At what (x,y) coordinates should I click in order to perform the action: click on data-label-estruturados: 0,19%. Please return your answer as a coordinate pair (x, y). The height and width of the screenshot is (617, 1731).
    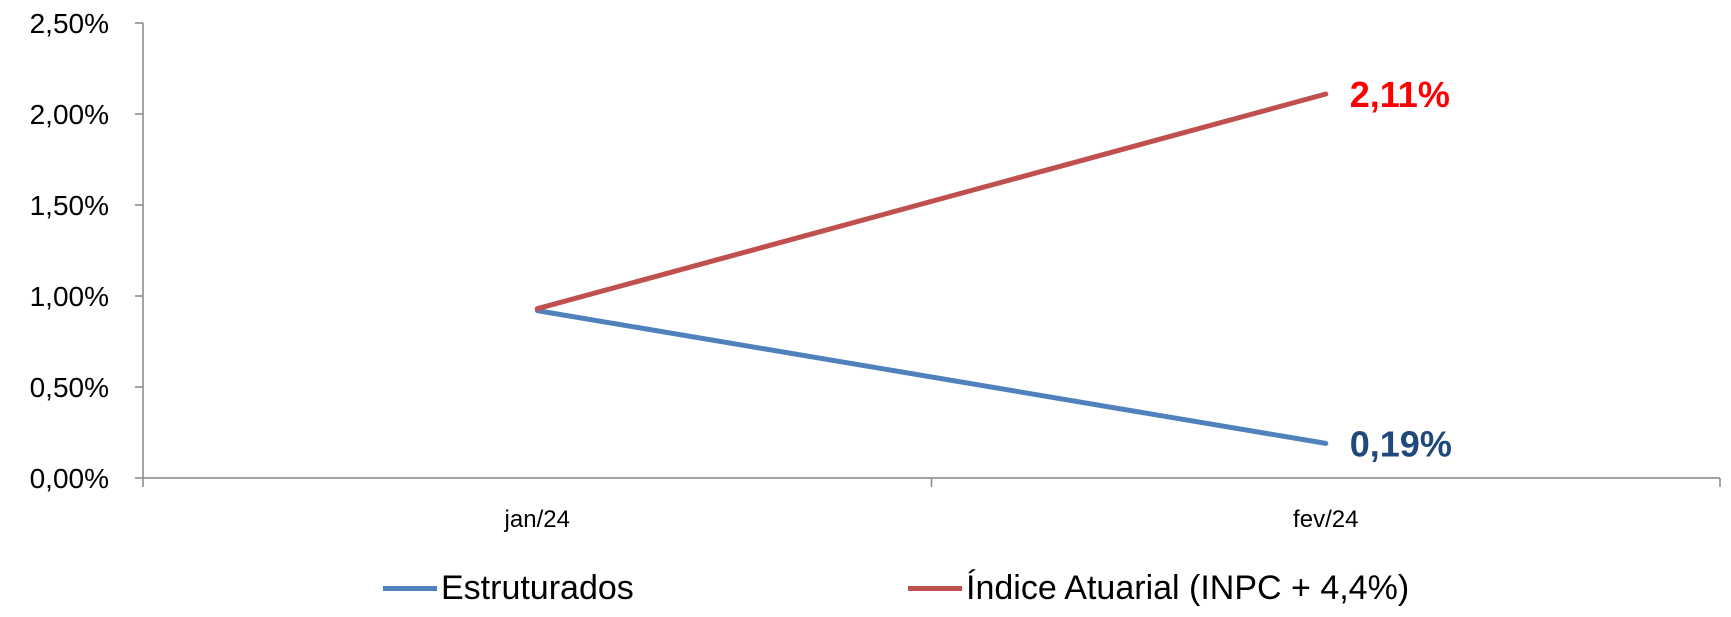
    Looking at the image, I should click on (1401, 443).